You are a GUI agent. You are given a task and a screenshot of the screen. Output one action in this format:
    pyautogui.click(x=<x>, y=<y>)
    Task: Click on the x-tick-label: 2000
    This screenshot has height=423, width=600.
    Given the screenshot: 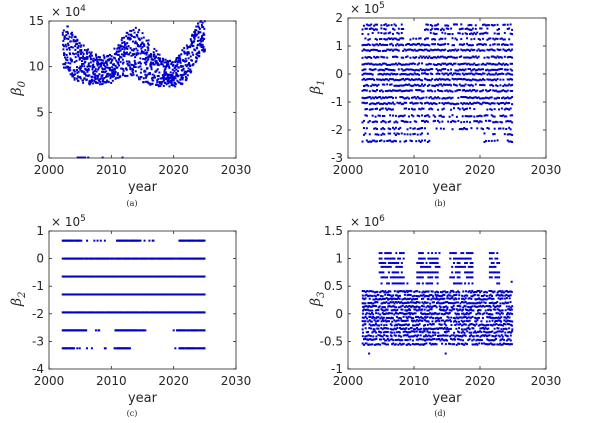 What is the action you would take?
    pyautogui.click(x=348, y=170)
    